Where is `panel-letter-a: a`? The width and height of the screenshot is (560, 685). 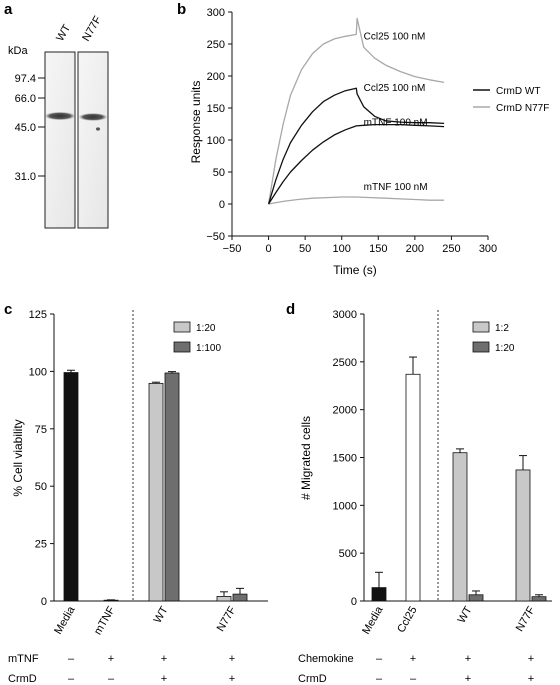
panel-letter-a: a is located at coordinates (8, 9).